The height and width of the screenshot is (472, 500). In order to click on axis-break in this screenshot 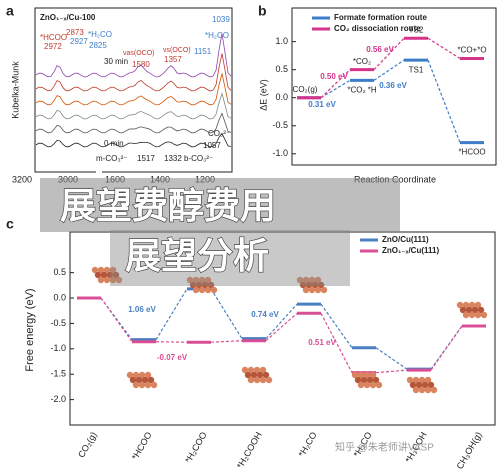, I will do `click(99, 172)`.